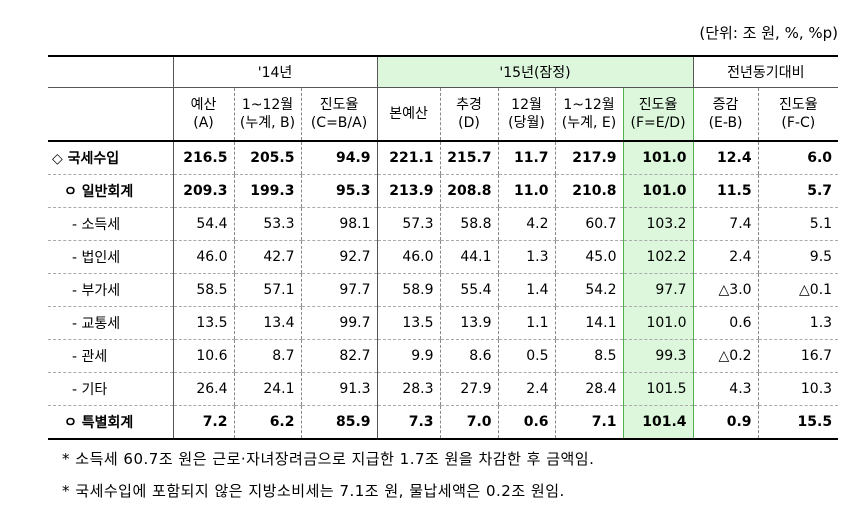 The width and height of the screenshot is (860, 508). Describe the element at coordinates (658, 191) in the screenshot. I see `cell-value: 101.0` at that location.